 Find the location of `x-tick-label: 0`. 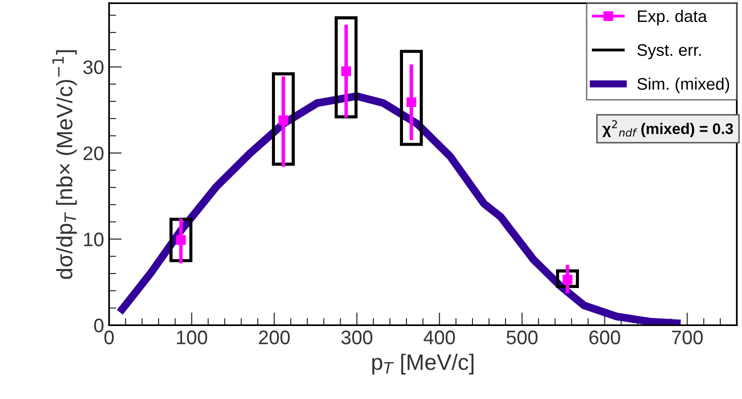

x-tick-label: 0 is located at coordinates (109, 337).